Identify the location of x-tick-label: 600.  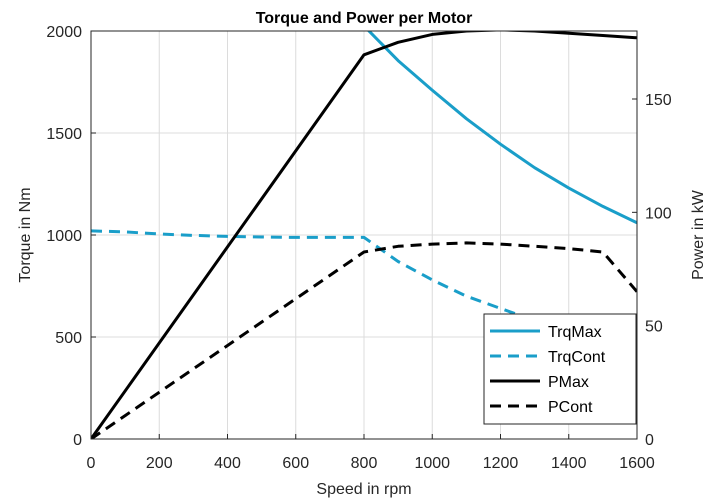
(295, 463).